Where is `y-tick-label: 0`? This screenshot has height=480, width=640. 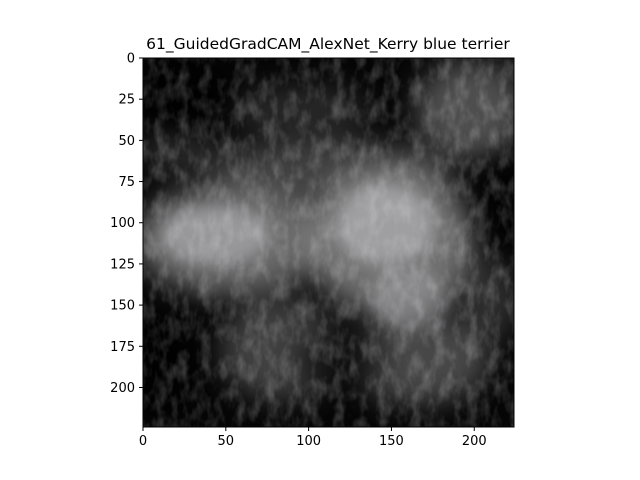 y-tick-label: 0 is located at coordinates (131, 59).